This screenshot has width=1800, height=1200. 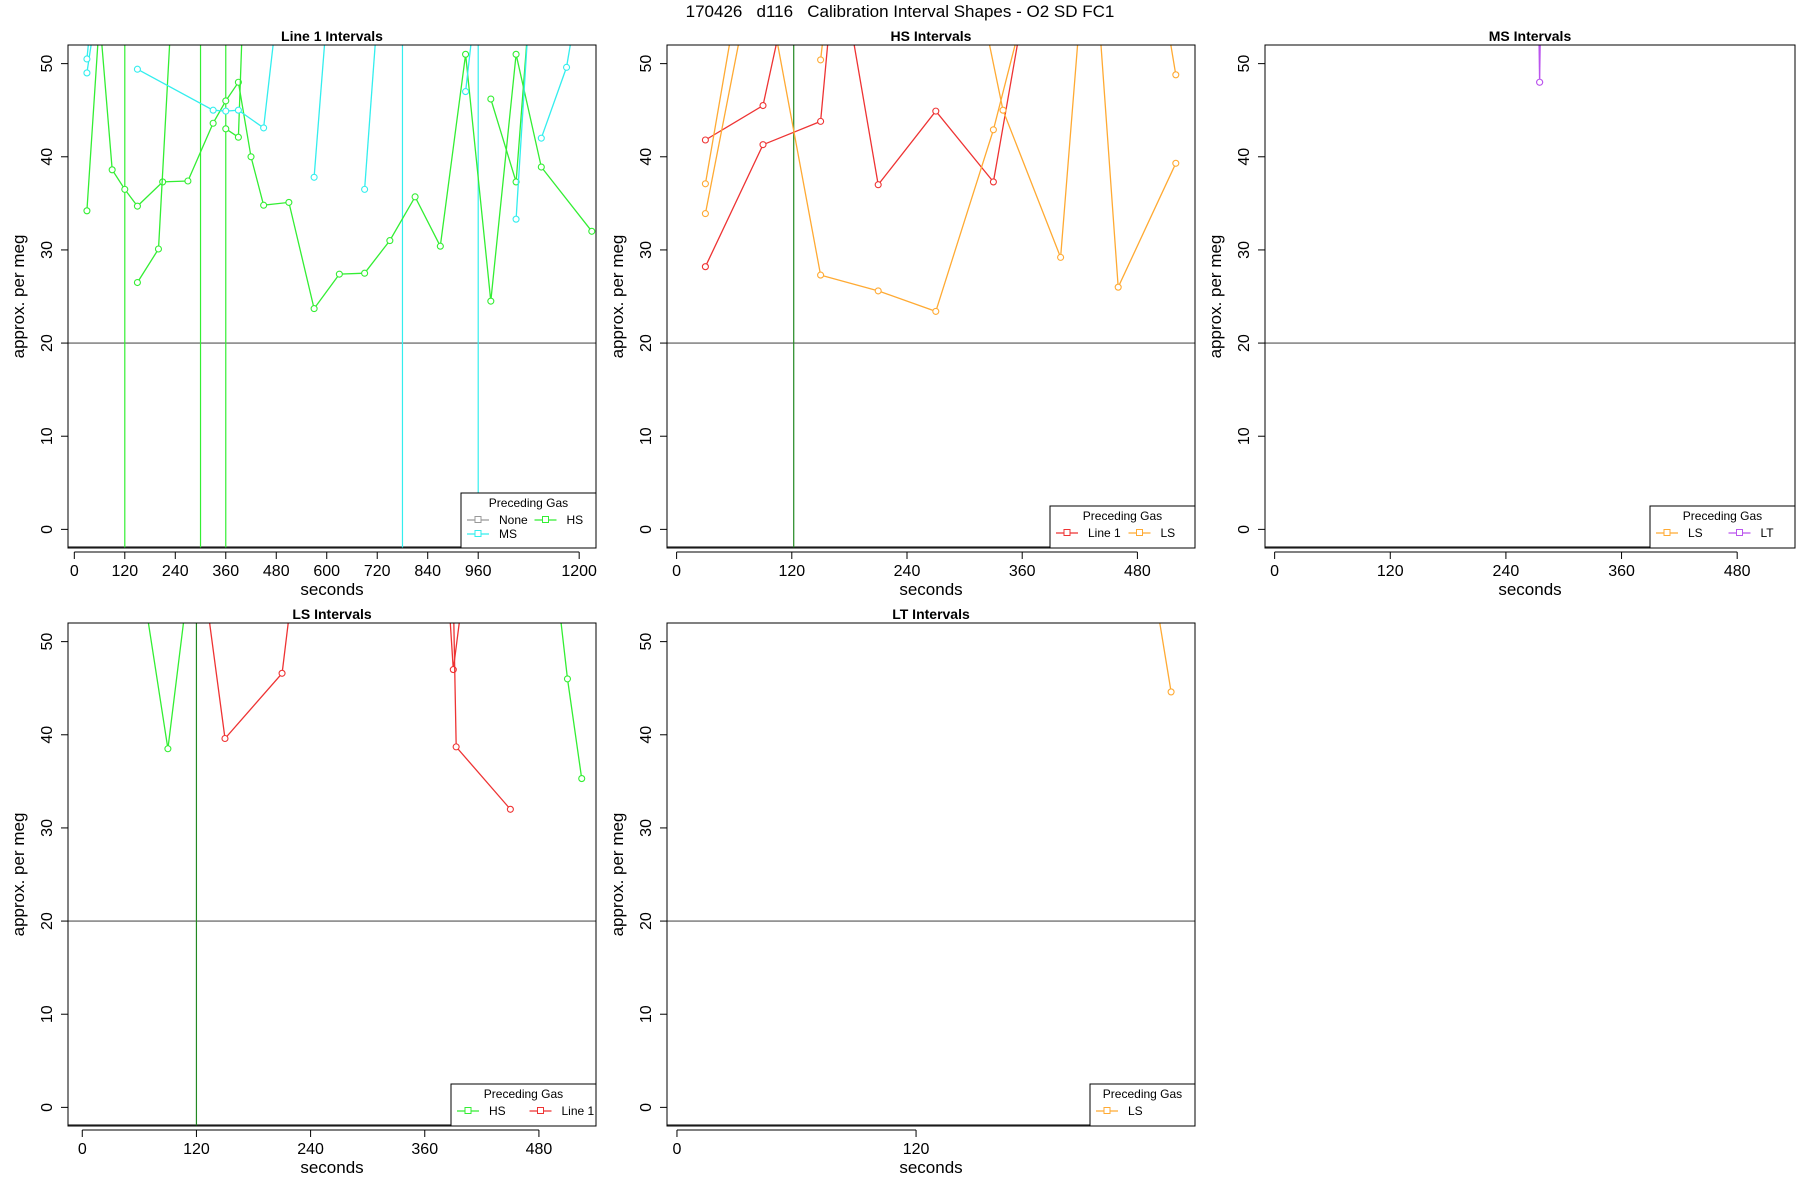 I want to click on legend: Preceding Gas LS, so click(x=1142, y=1105).